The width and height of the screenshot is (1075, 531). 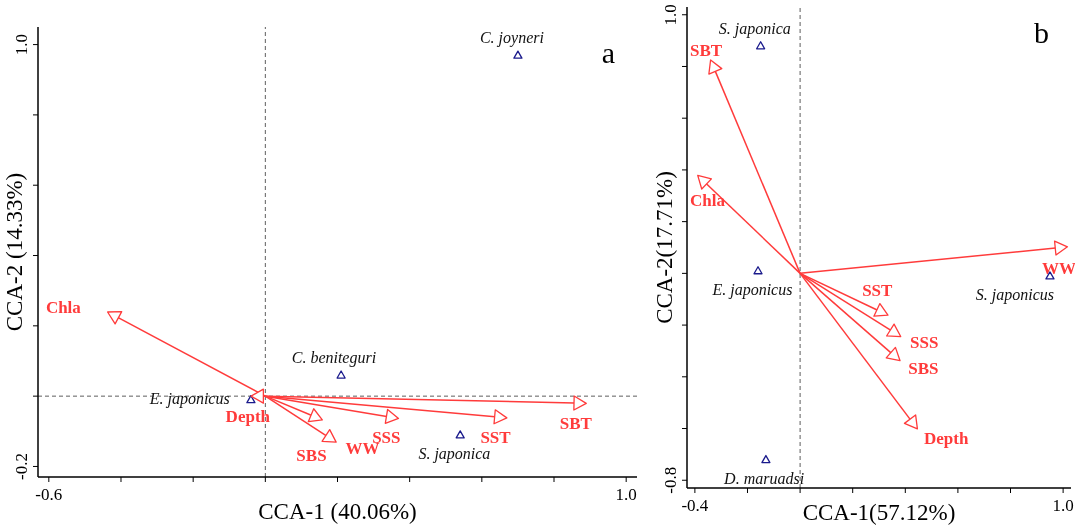 I want to click on x-tick-label: -0.6, so click(x=49, y=494).